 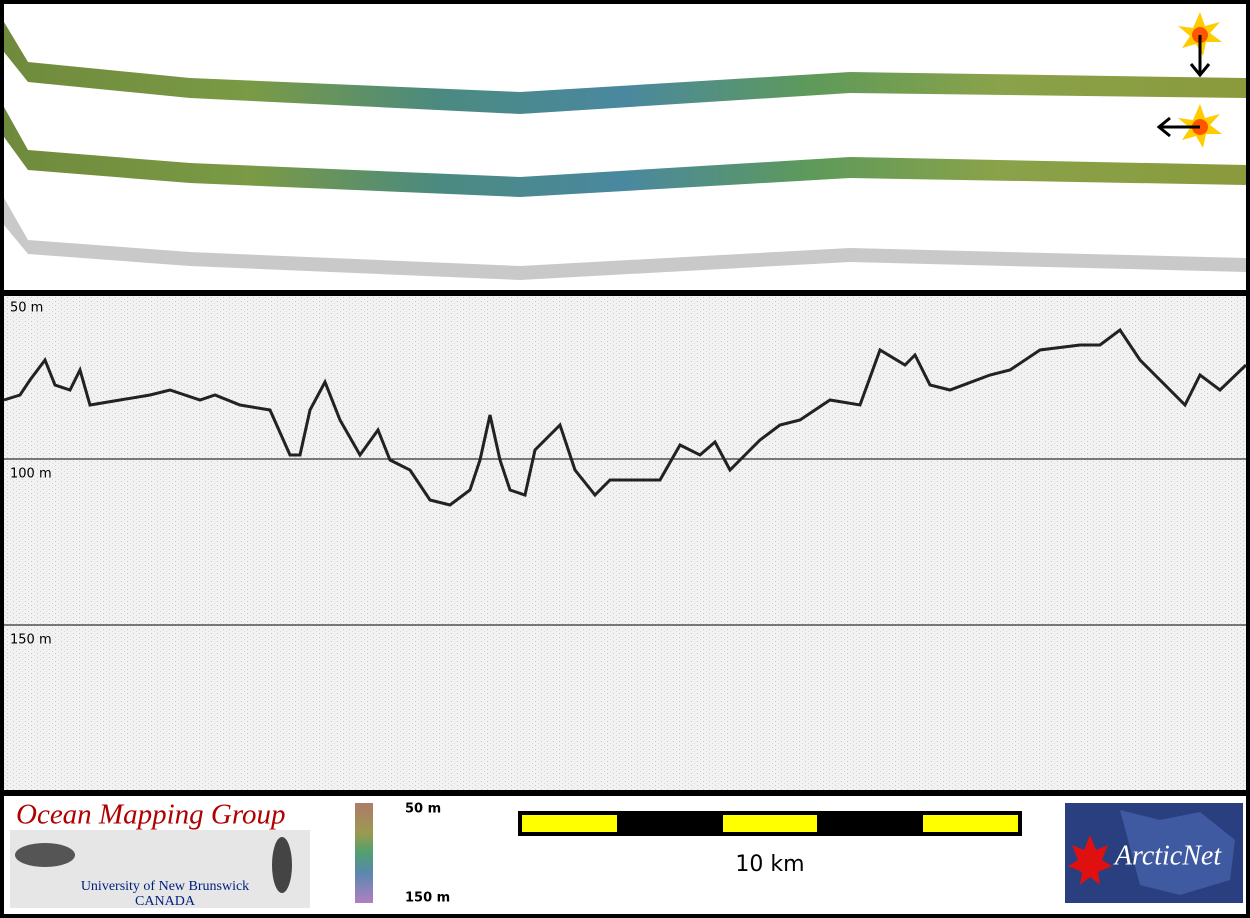 What do you see at coordinates (31, 474) in the screenshot?
I see `depth-label: 100 m` at bounding box center [31, 474].